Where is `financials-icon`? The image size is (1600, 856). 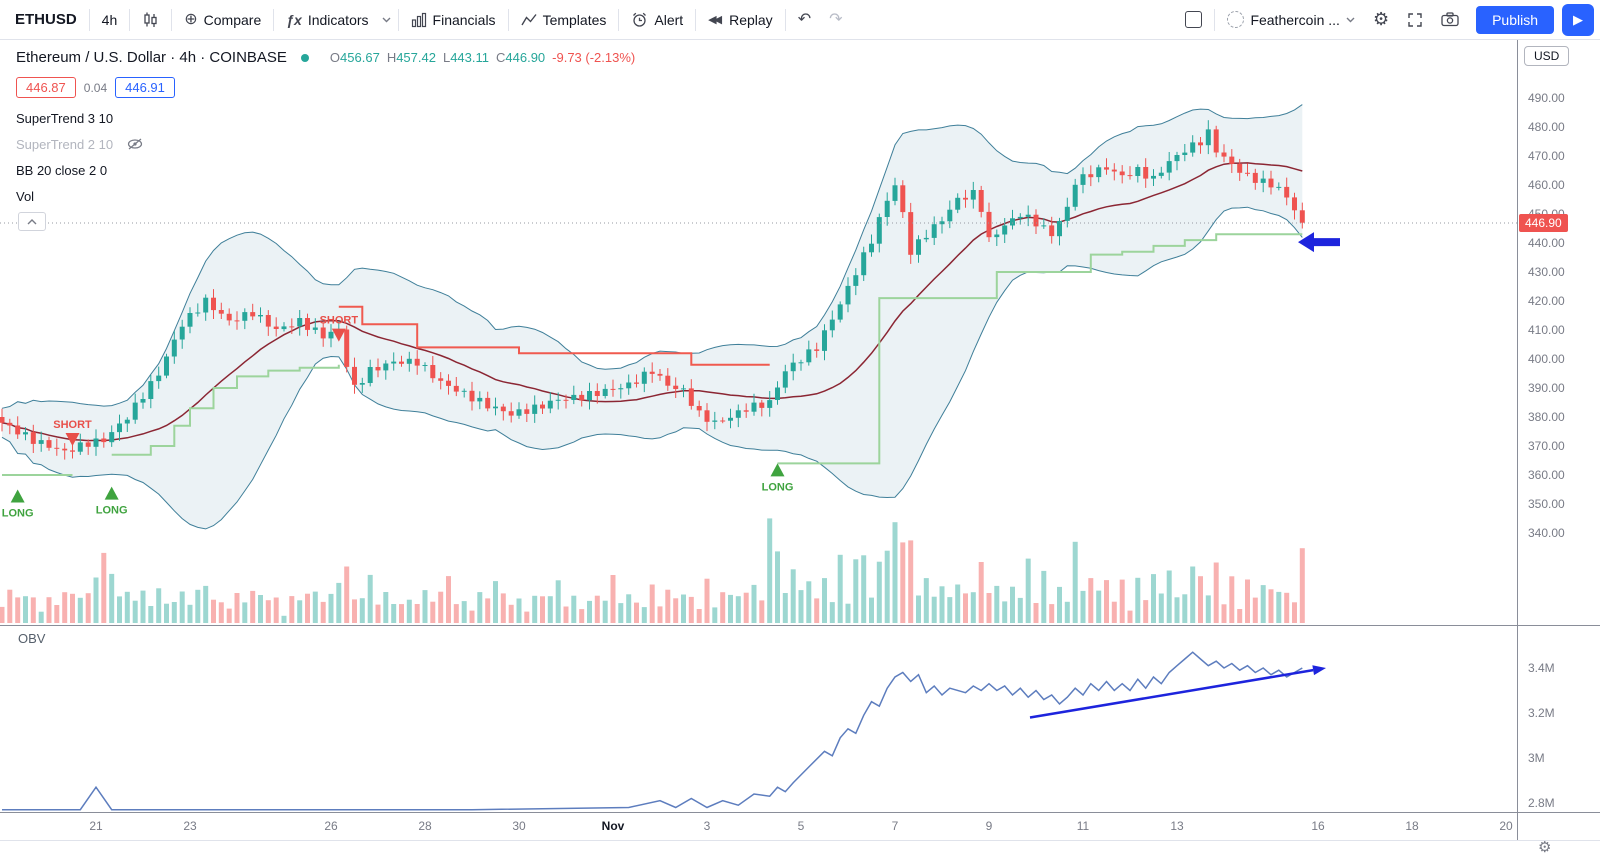 financials-icon is located at coordinates (418, 19).